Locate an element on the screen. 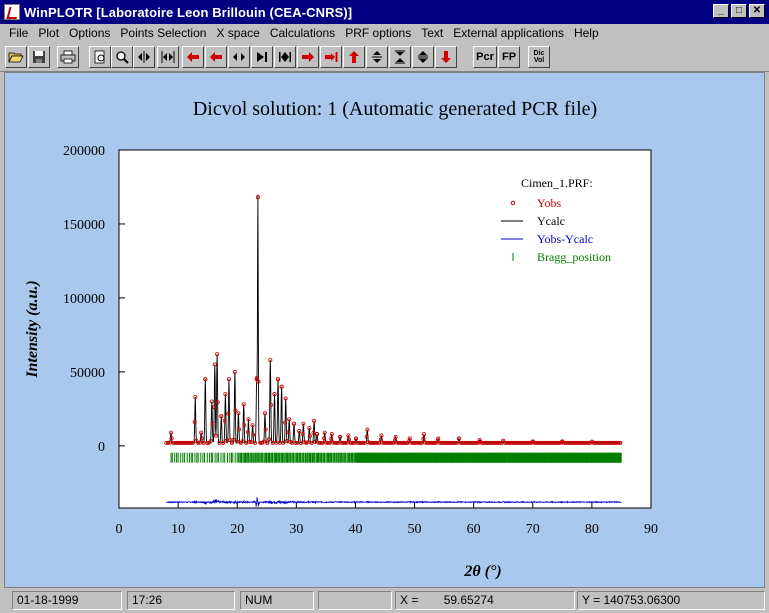 Image resolution: width=769 pixels, height=613 pixels. menu-x-space: X space is located at coordinates (238, 33).